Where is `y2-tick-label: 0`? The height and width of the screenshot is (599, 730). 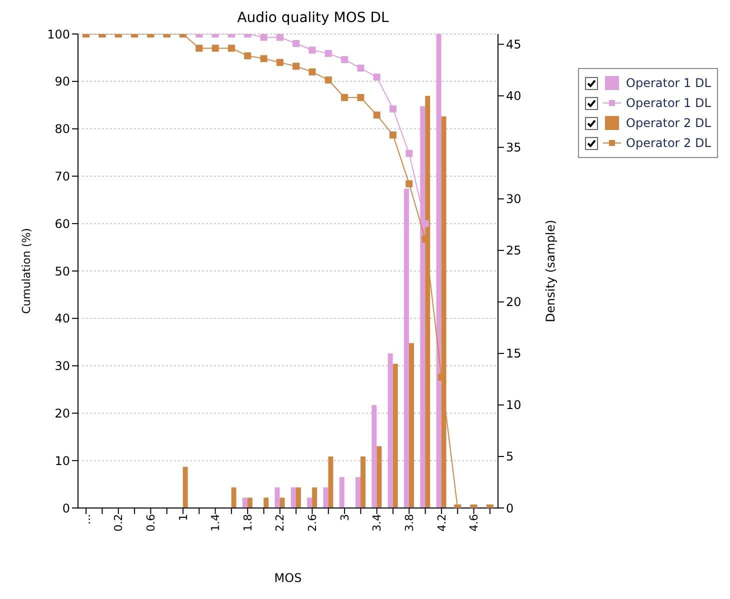 y2-tick-label: 0 is located at coordinates (510, 508).